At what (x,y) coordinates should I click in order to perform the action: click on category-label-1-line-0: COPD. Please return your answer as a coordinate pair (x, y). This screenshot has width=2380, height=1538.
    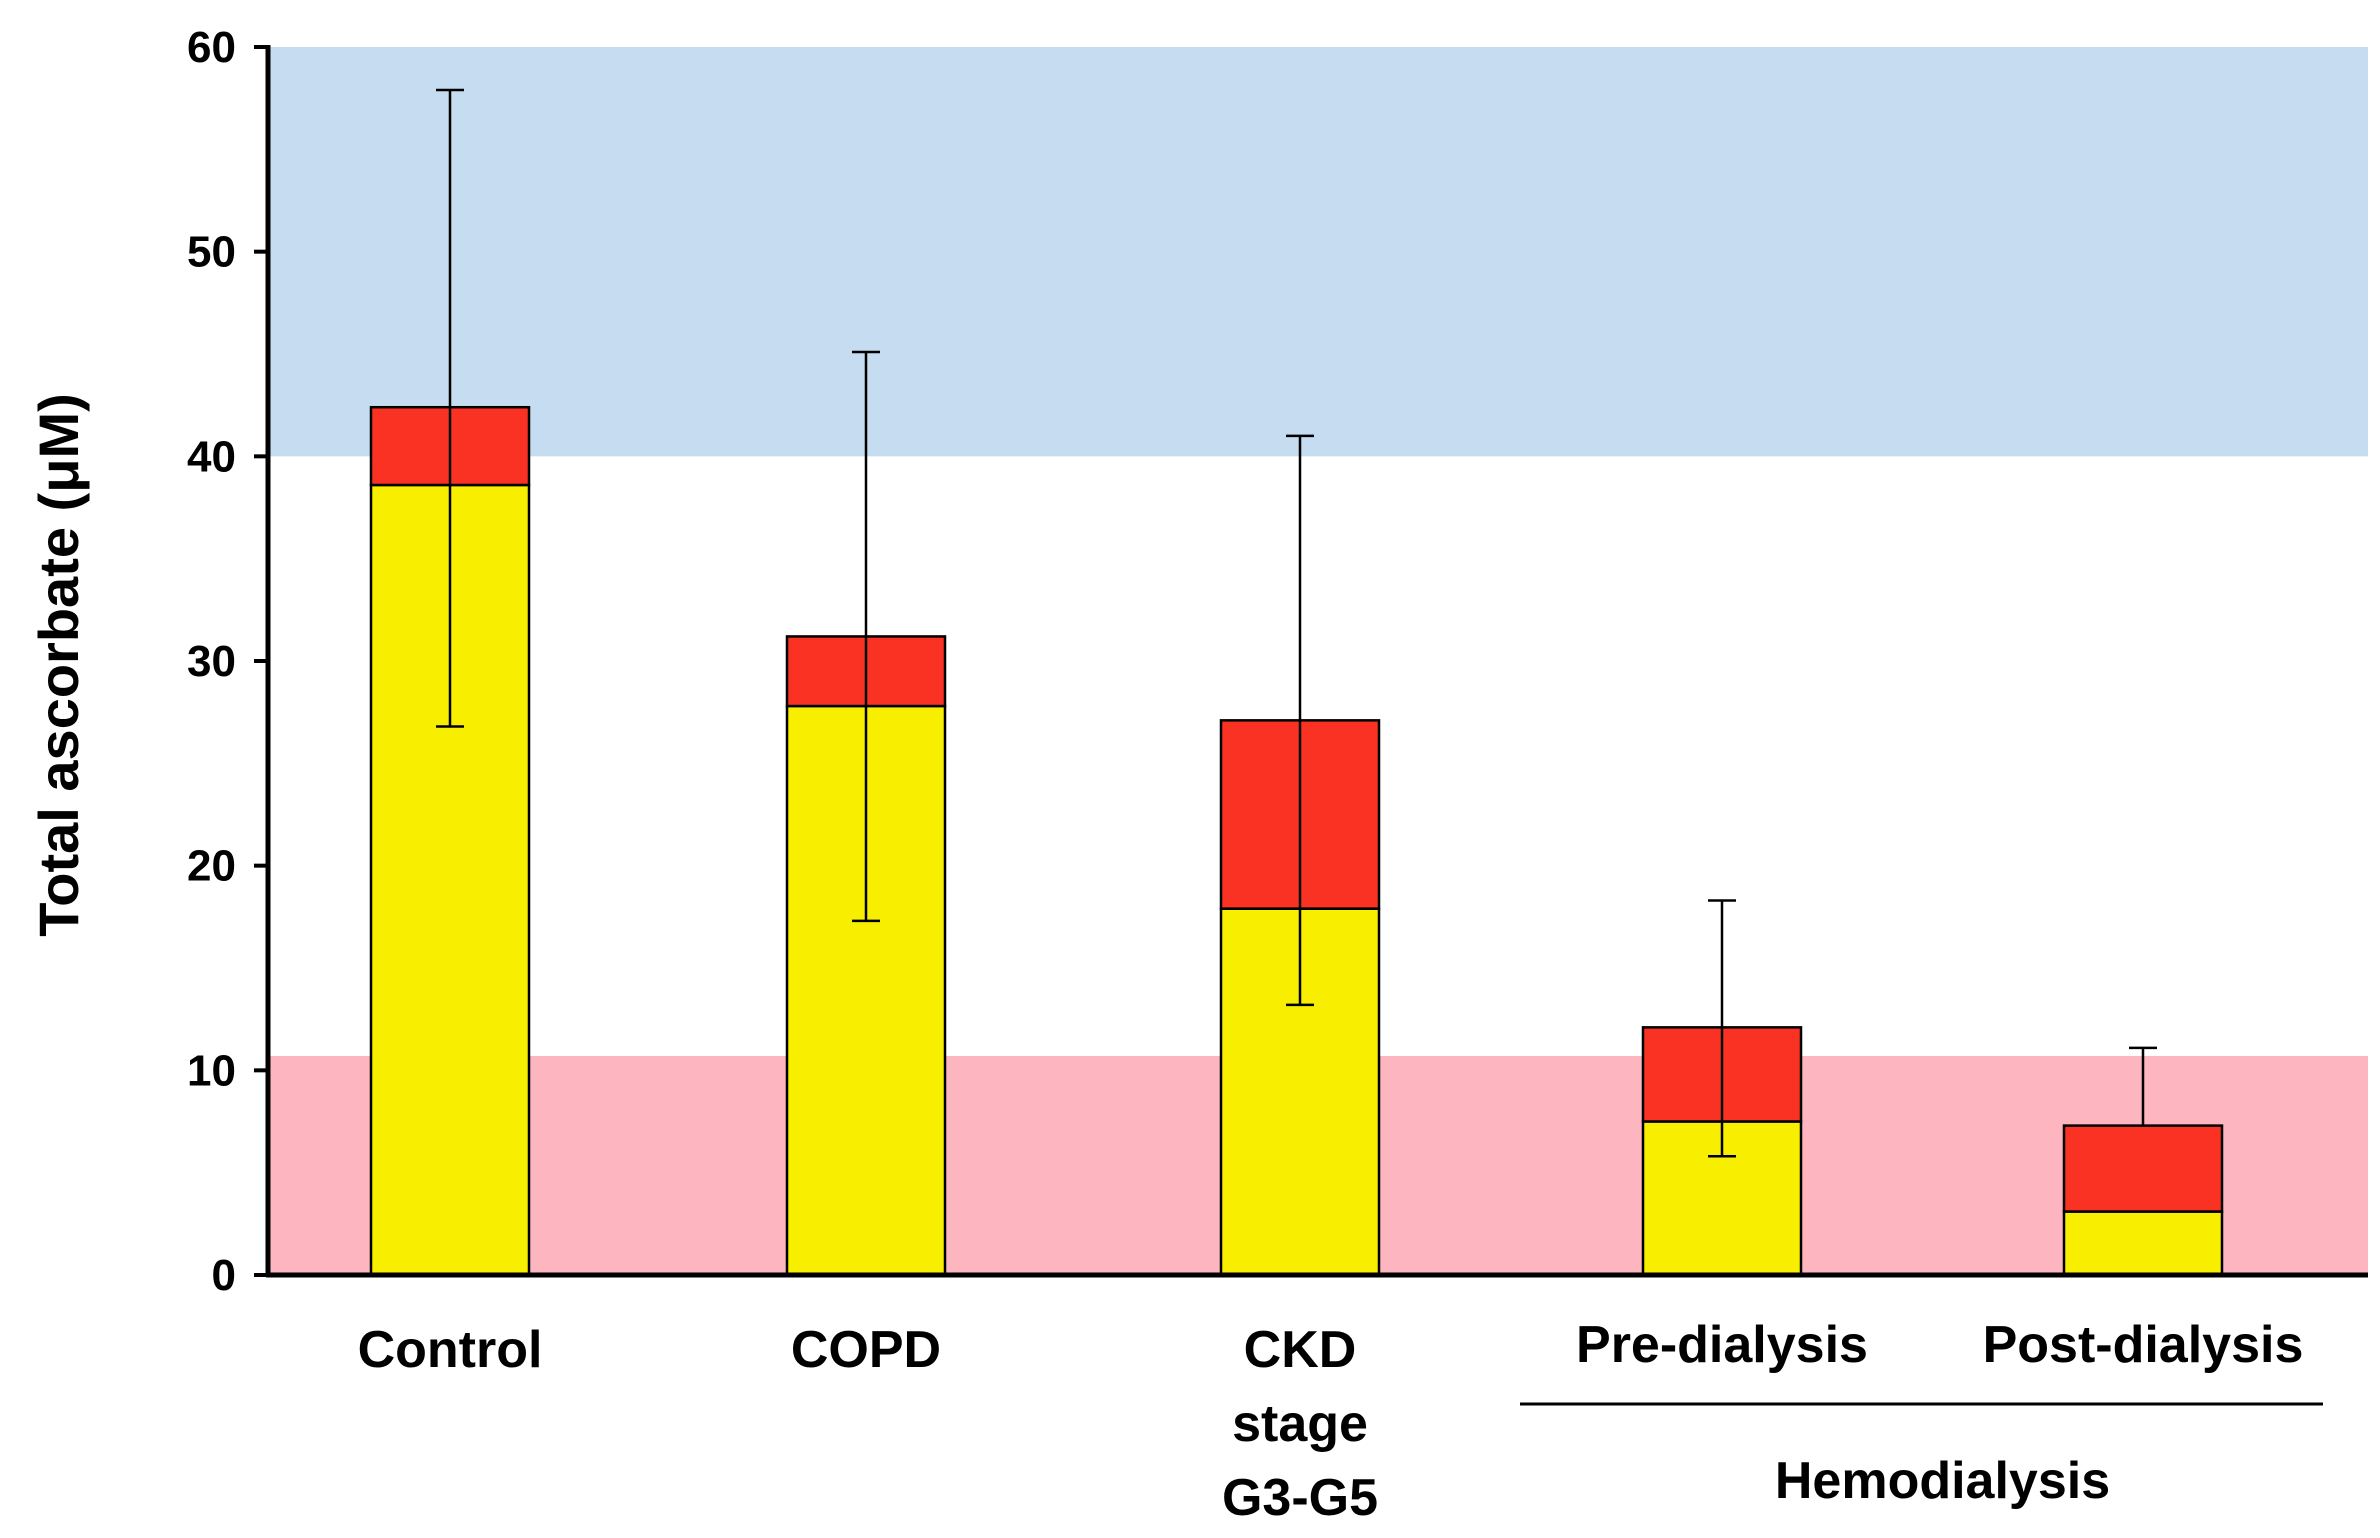
    Looking at the image, I should click on (866, 1350).